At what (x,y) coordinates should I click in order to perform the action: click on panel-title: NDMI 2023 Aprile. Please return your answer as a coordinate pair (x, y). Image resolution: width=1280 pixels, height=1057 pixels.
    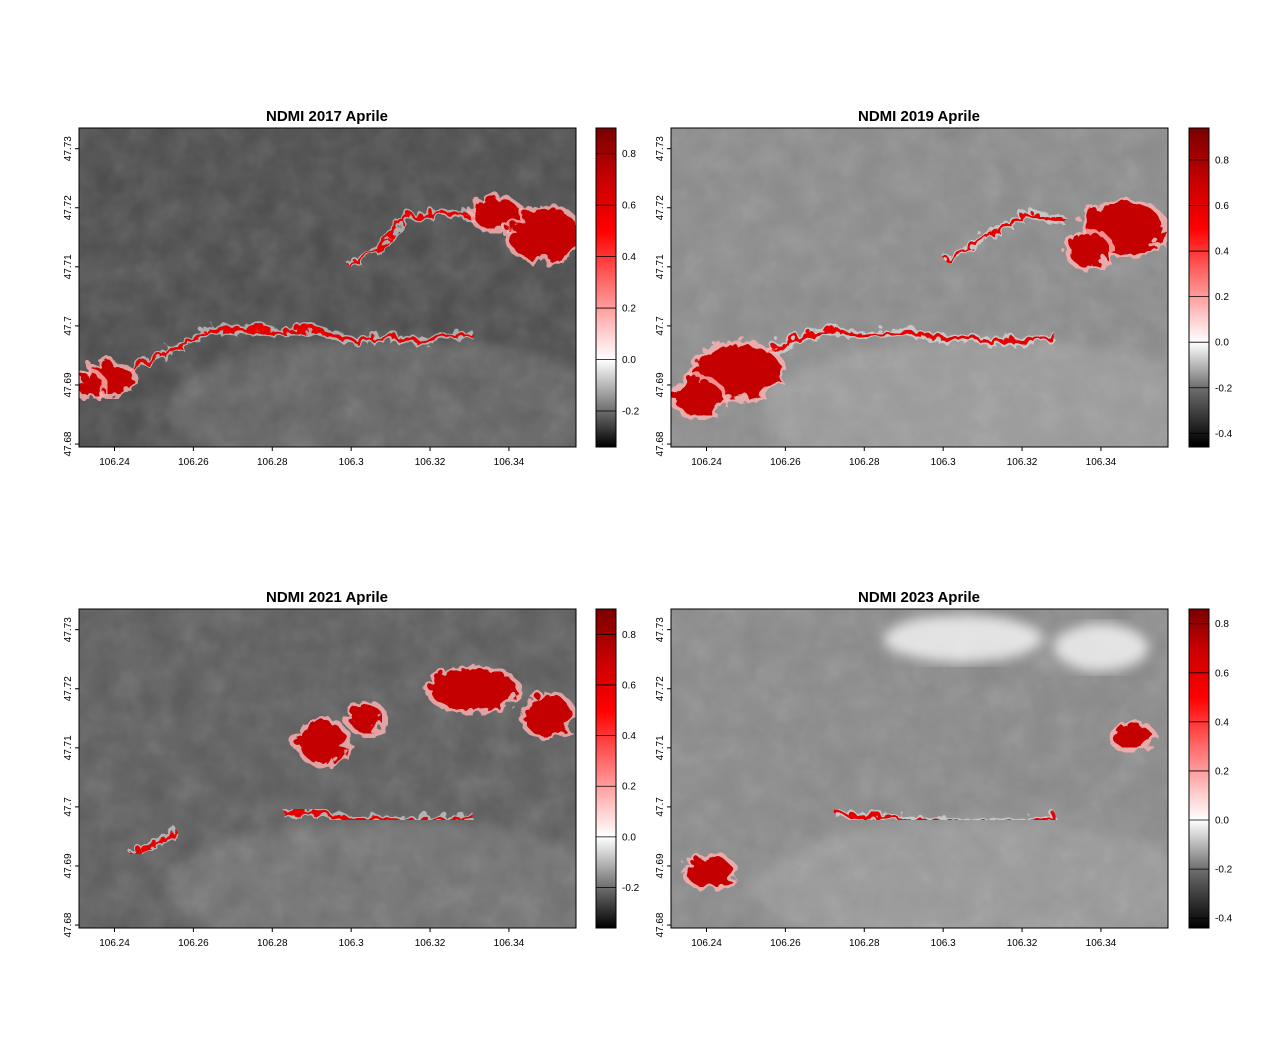
    Looking at the image, I should click on (919, 597).